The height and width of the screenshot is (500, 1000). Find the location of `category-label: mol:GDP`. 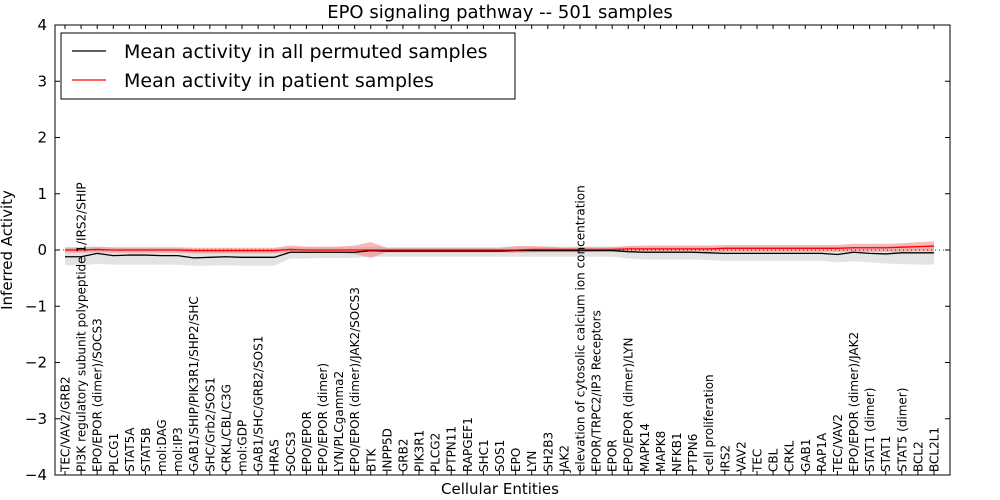

category-label: mol:GDP is located at coordinates (243, 446).